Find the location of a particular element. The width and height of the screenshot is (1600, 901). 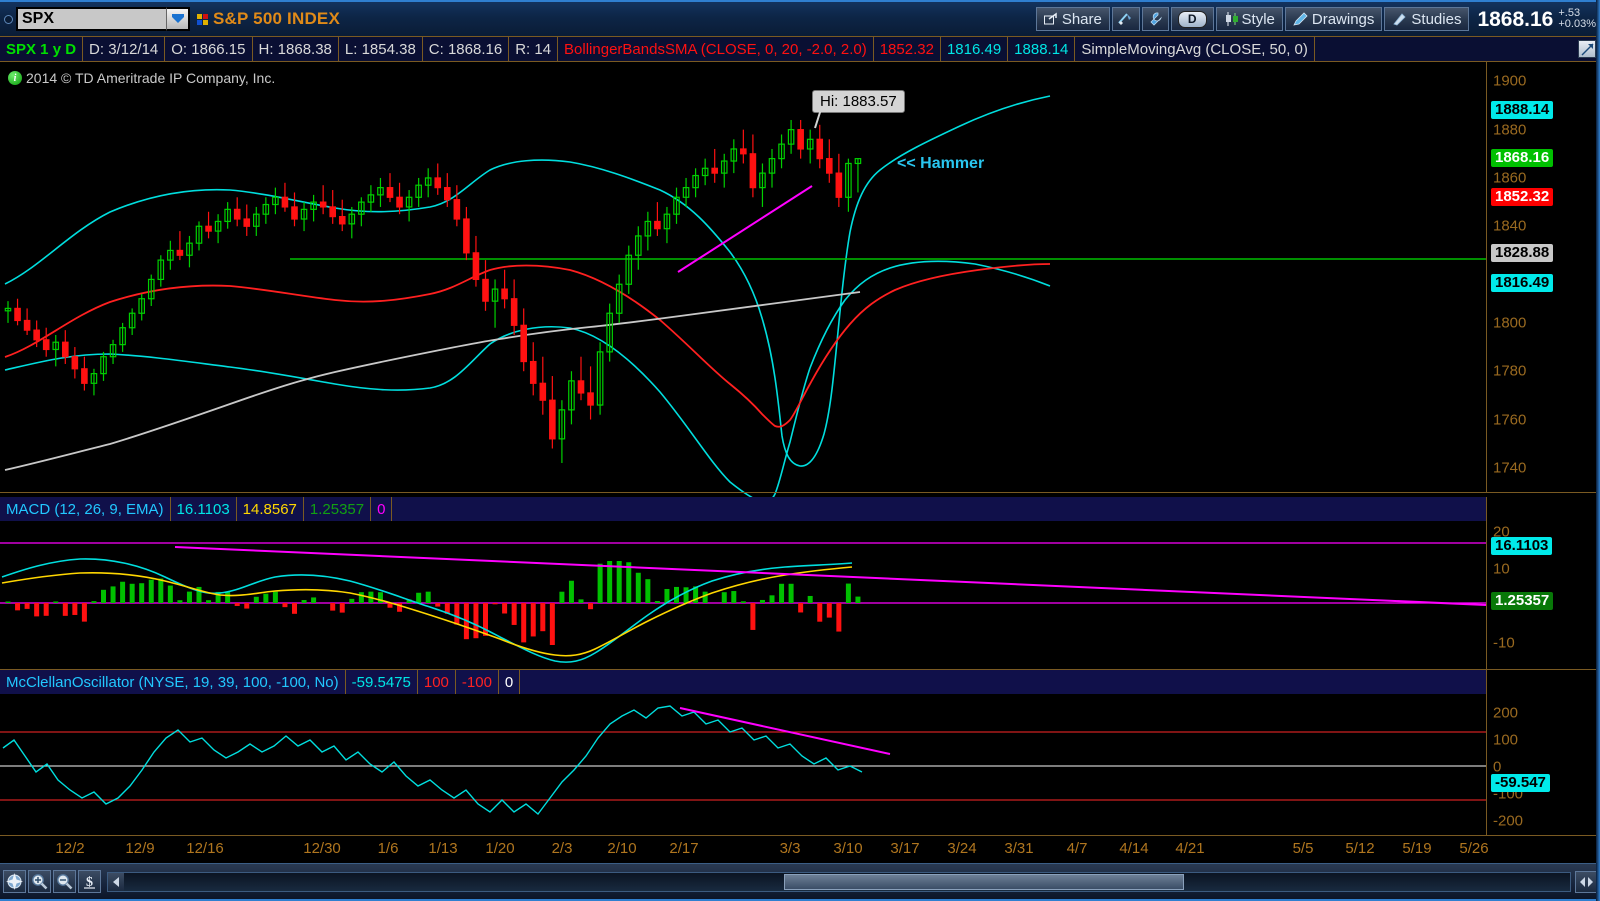

date-tick: 3/24 is located at coordinates (962, 848).